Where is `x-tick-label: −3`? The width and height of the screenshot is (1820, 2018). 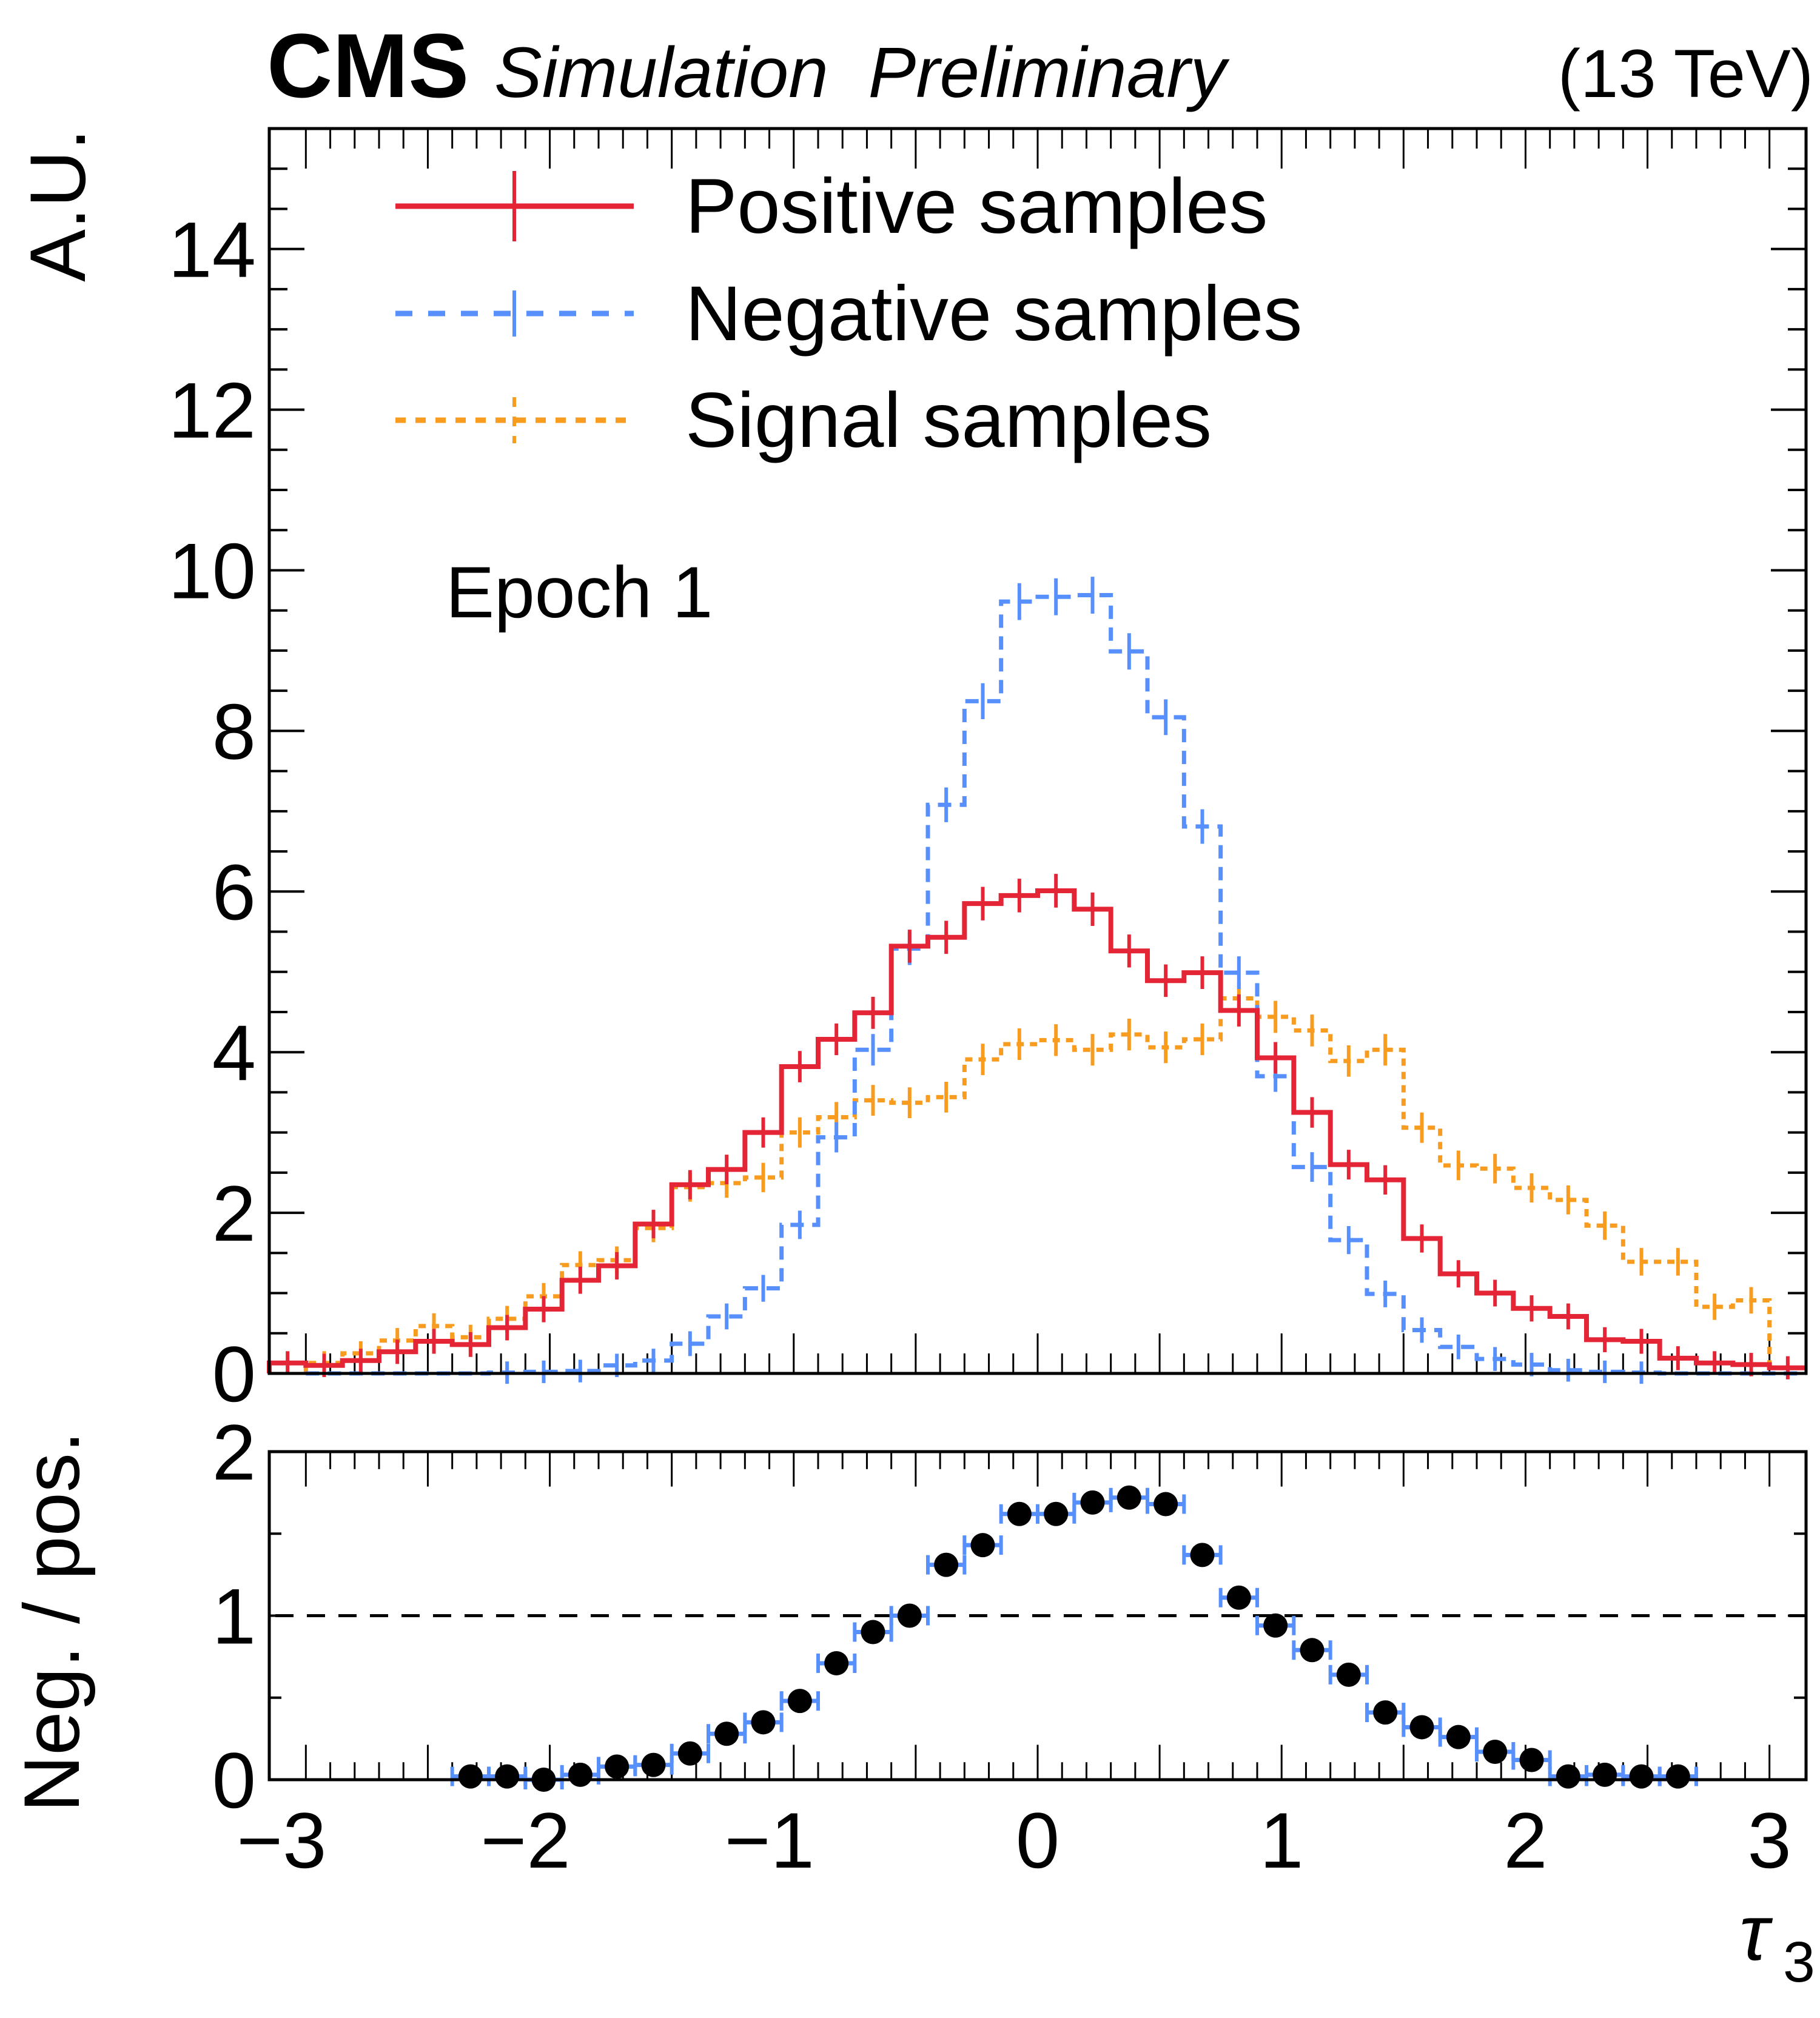
x-tick-label: −3 is located at coordinates (281, 1840).